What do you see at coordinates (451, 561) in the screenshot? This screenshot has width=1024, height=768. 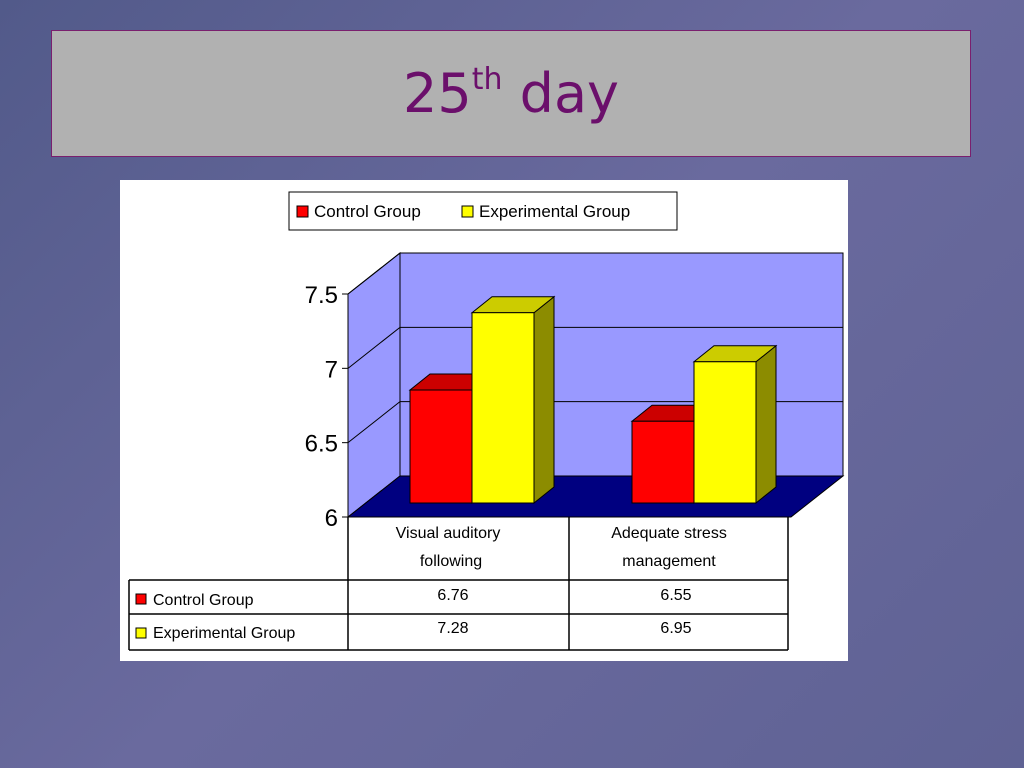 I see `category-label-1-line-2: following` at bounding box center [451, 561].